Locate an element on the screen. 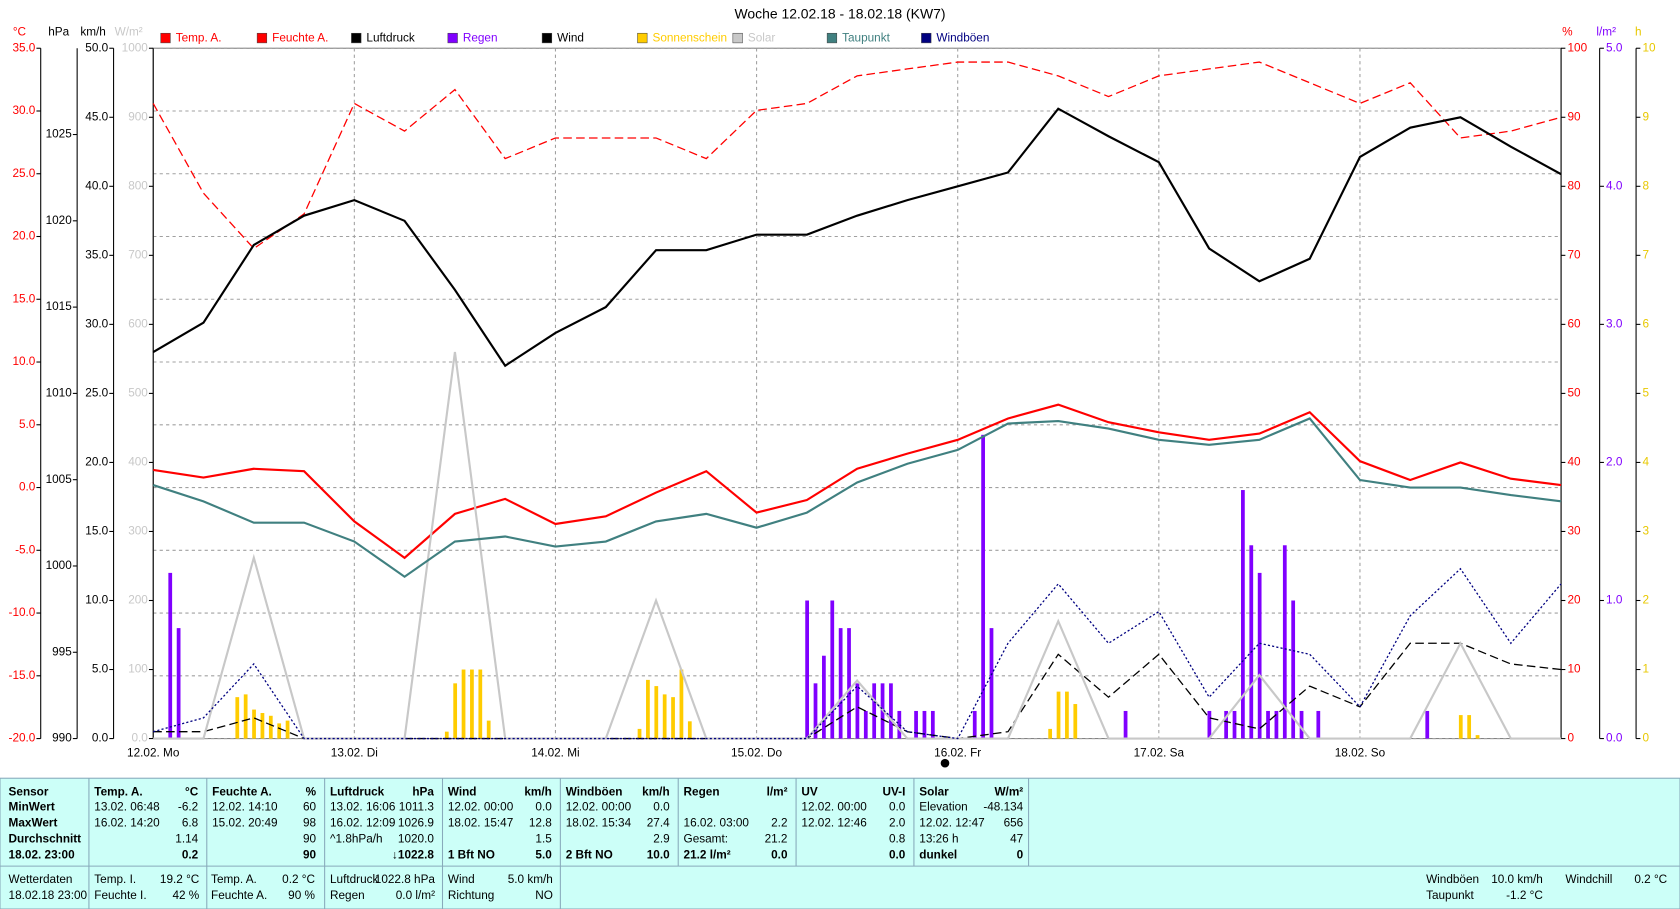  status-value: NO is located at coordinates (544, 895).